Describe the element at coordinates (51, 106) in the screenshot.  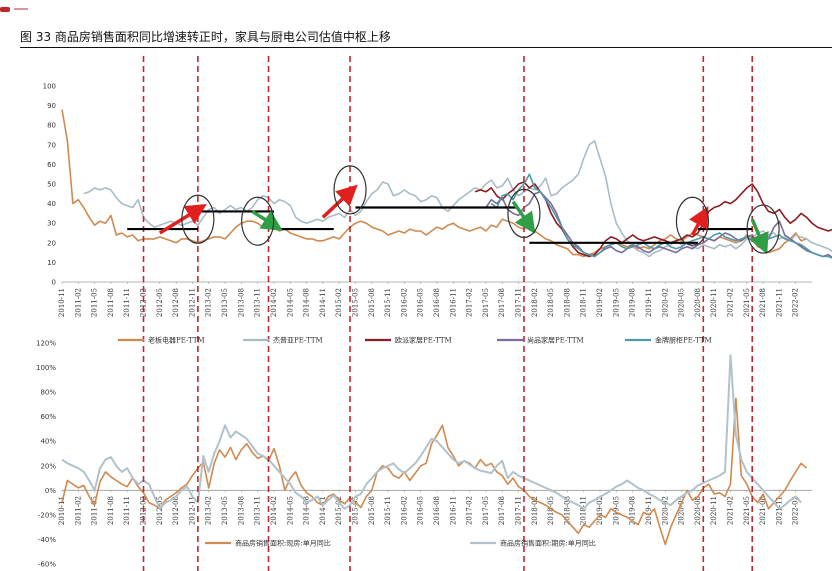
I see `y-tick-label: 90` at that location.